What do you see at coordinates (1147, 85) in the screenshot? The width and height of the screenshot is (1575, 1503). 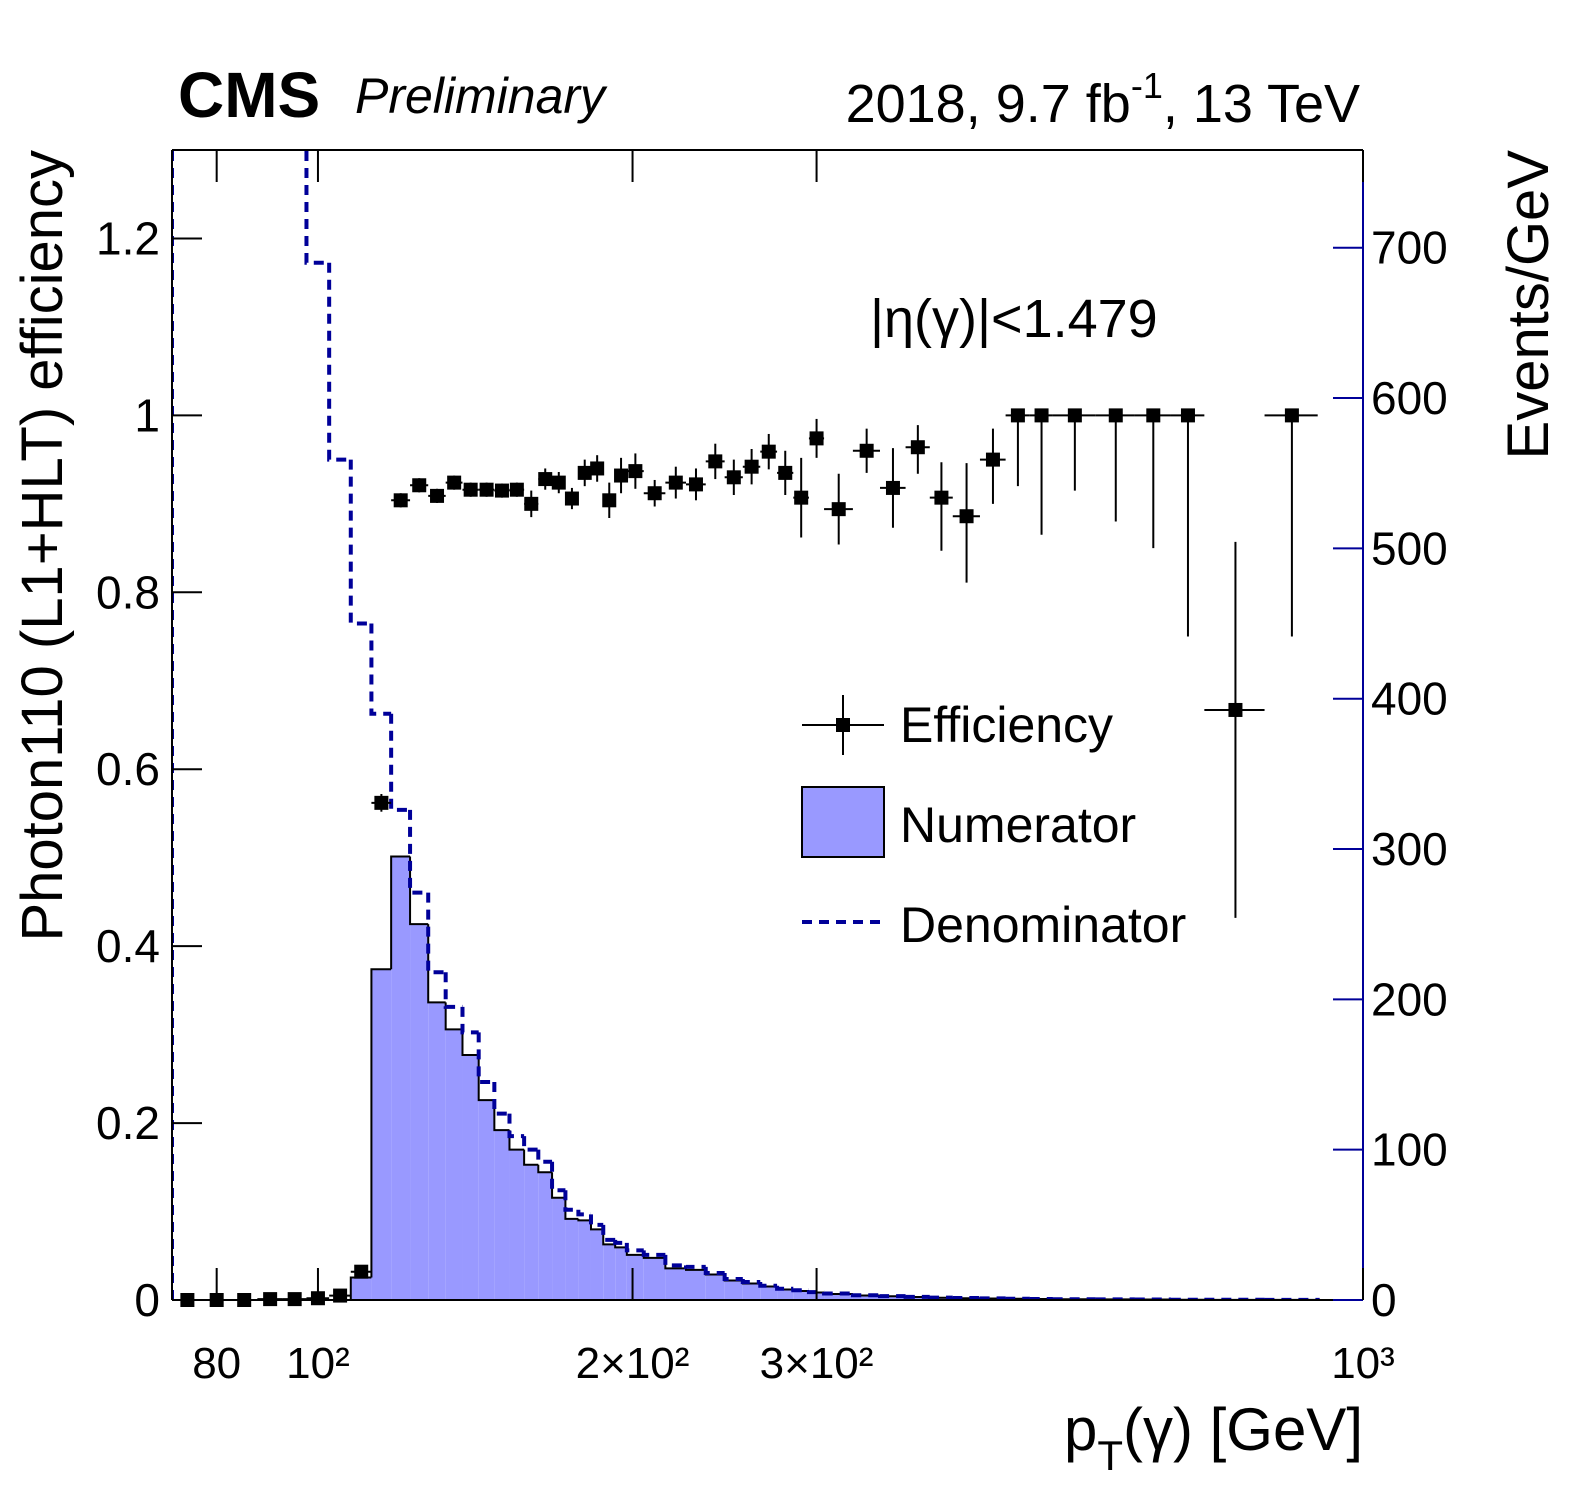 I see `lumi-exponent: -1` at bounding box center [1147, 85].